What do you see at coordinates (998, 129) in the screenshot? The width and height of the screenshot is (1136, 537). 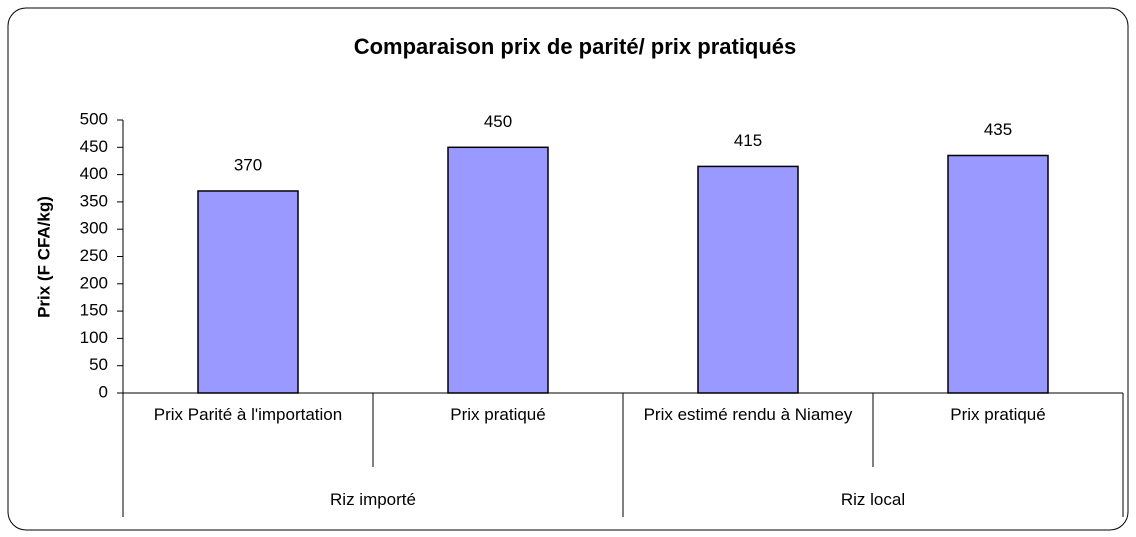 I see `data-label: 435` at bounding box center [998, 129].